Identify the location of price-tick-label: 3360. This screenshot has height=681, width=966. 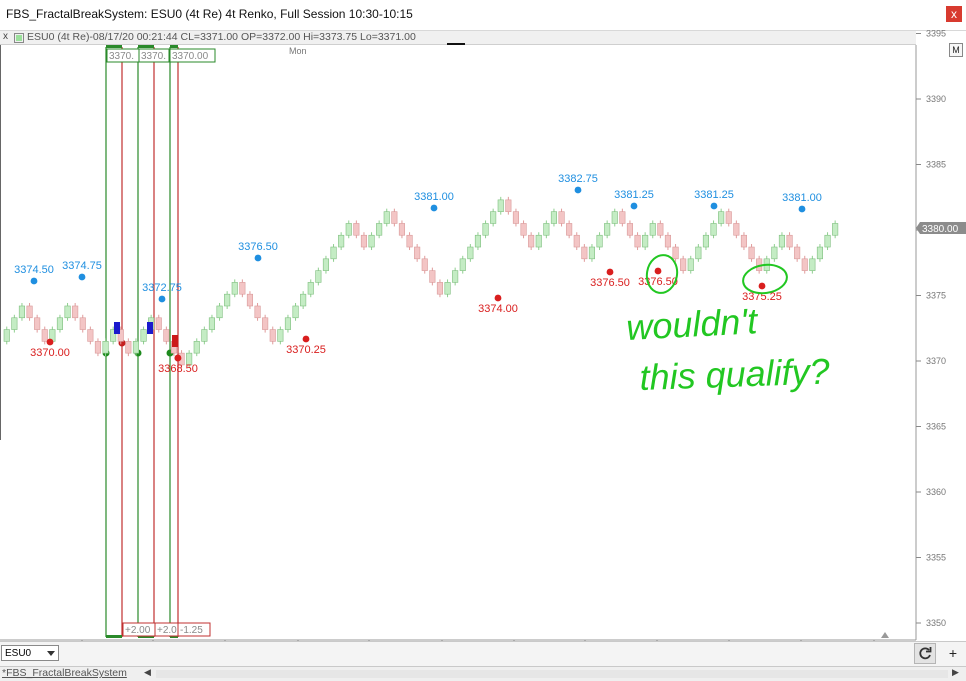
(936, 492).